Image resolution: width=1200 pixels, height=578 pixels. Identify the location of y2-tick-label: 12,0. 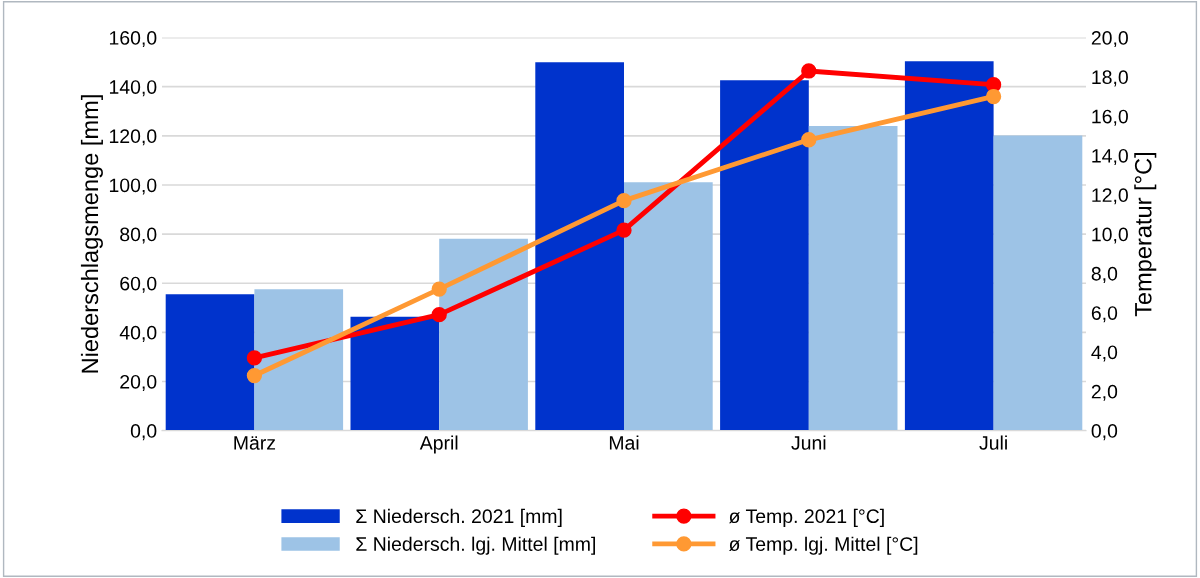
(1110, 196).